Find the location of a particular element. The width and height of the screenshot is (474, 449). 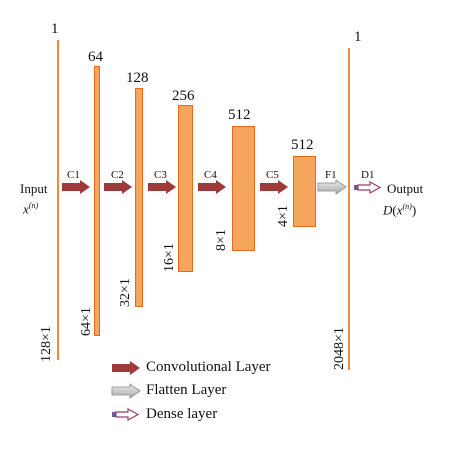

legend-dense-arrow-icon is located at coordinates (126, 414).